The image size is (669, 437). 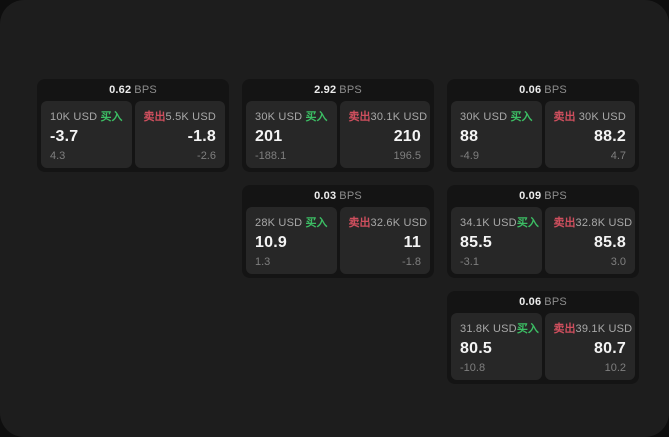 What do you see at coordinates (201, 136) in the screenshot?
I see `sell-price: -1.8` at bounding box center [201, 136].